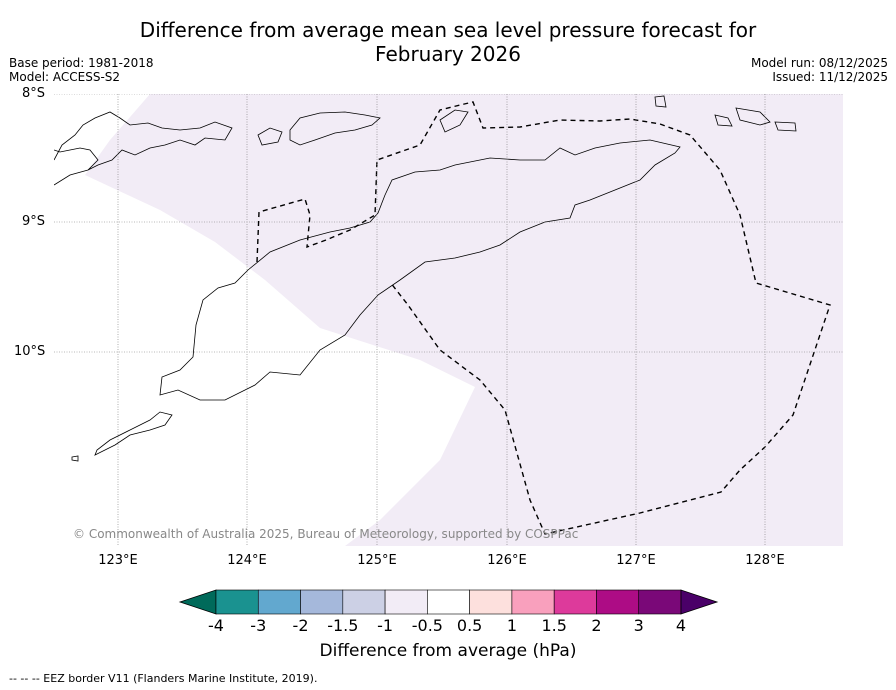 This screenshot has height=690, width=896. What do you see at coordinates (377, 560) in the screenshot?
I see `lon-label-125e: 125°E` at bounding box center [377, 560].